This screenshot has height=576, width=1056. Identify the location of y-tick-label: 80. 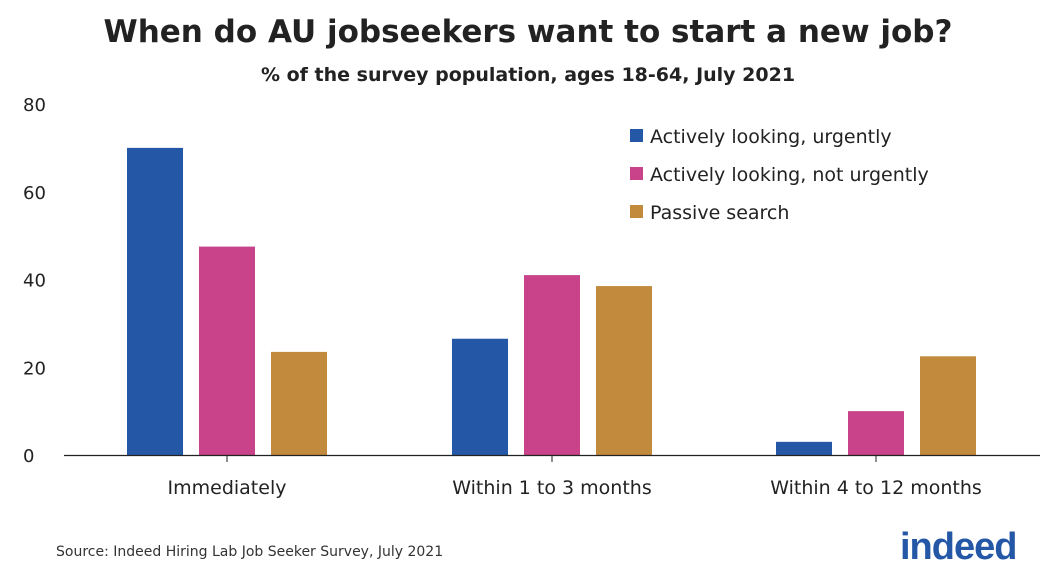
(34, 105).